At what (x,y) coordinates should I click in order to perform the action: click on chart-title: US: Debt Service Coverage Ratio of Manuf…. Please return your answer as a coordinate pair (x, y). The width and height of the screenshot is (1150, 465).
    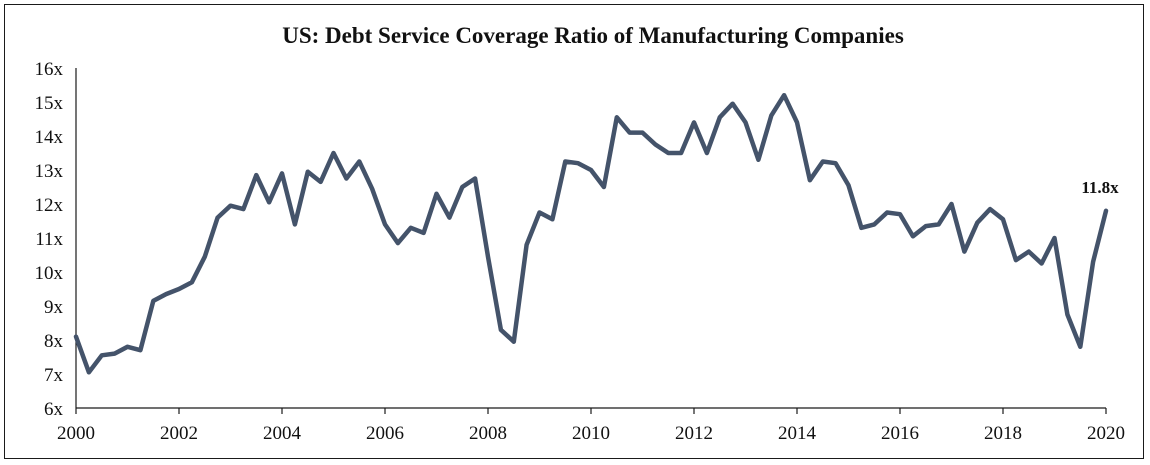
    Looking at the image, I should click on (593, 35).